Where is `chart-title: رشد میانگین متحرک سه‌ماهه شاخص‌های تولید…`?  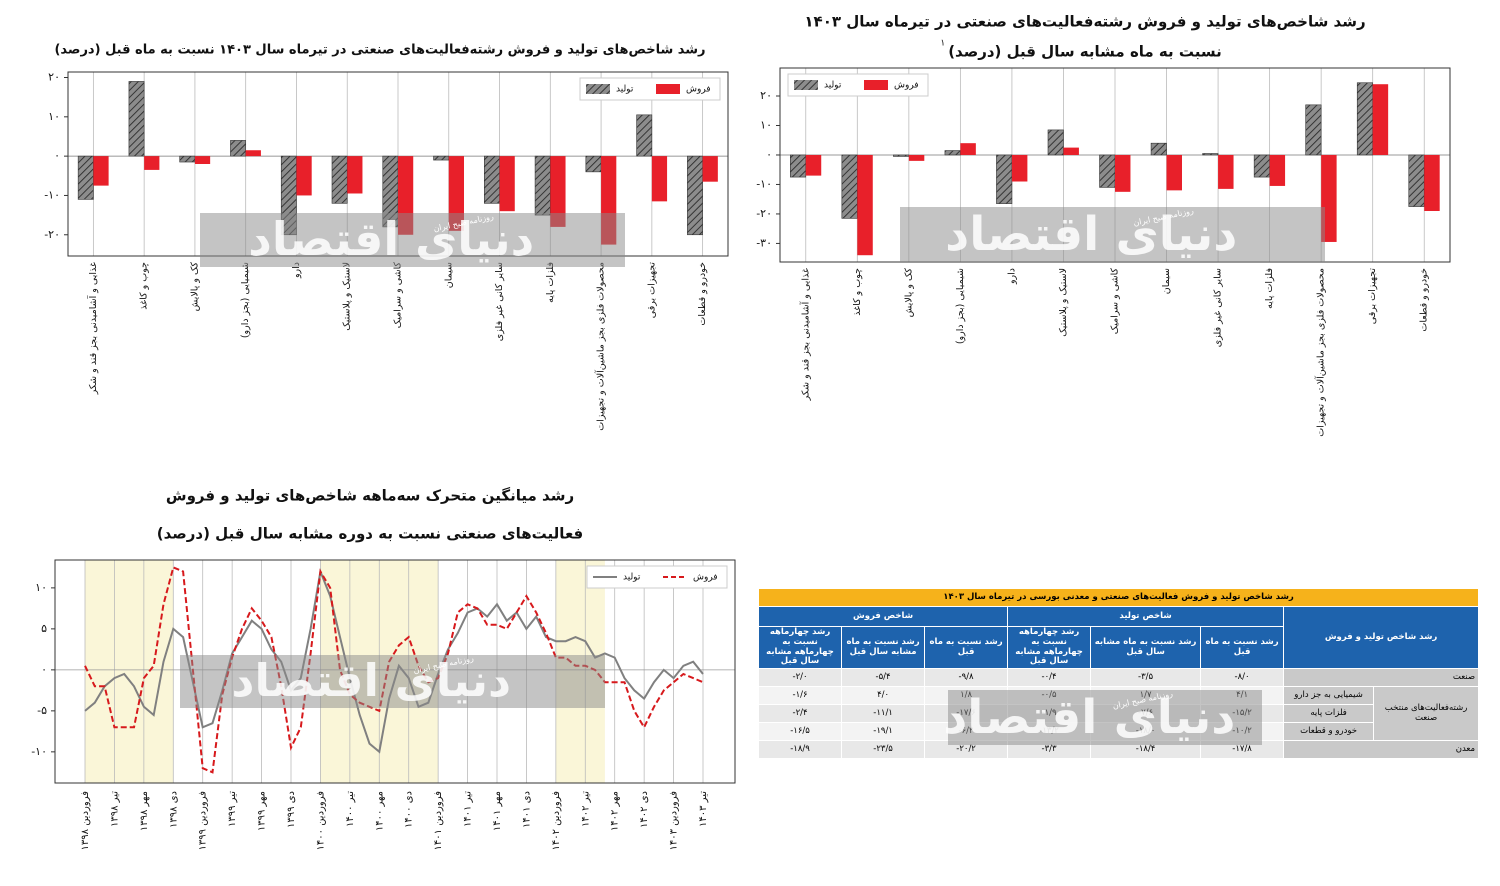
chart-title: رشد میانگین متحرک سه‌ماهه شاخص‌های تولید… is located at coordinates (370, 496).